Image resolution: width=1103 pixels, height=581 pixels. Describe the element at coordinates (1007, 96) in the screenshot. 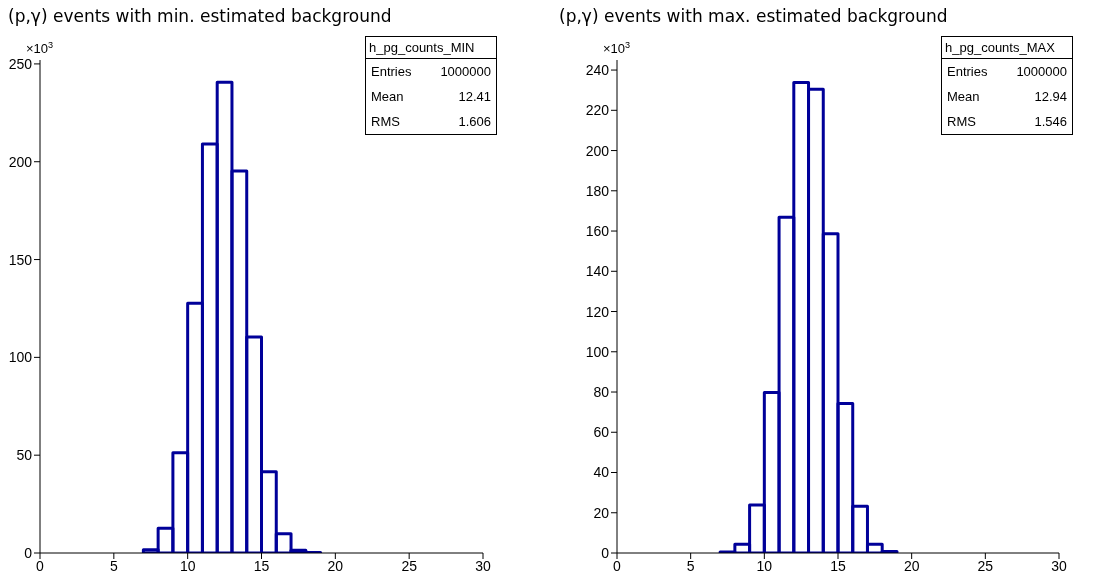

I see `text: Mean 12.94` at that location.